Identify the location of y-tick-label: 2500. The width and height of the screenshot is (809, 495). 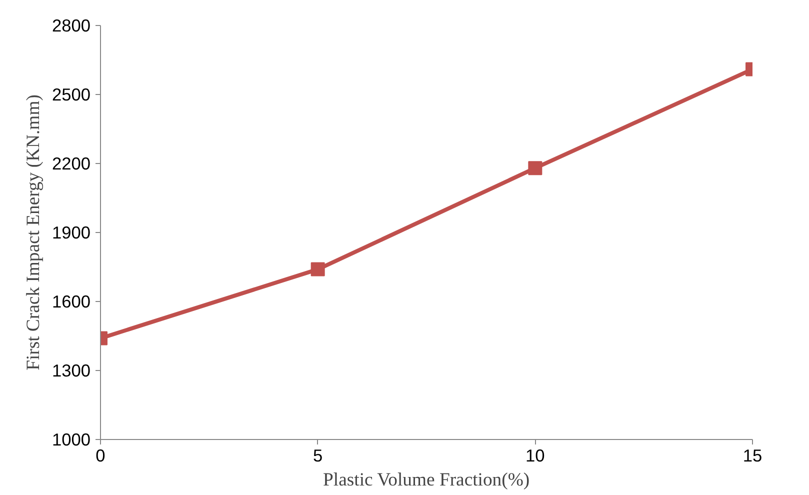
(71, 94).